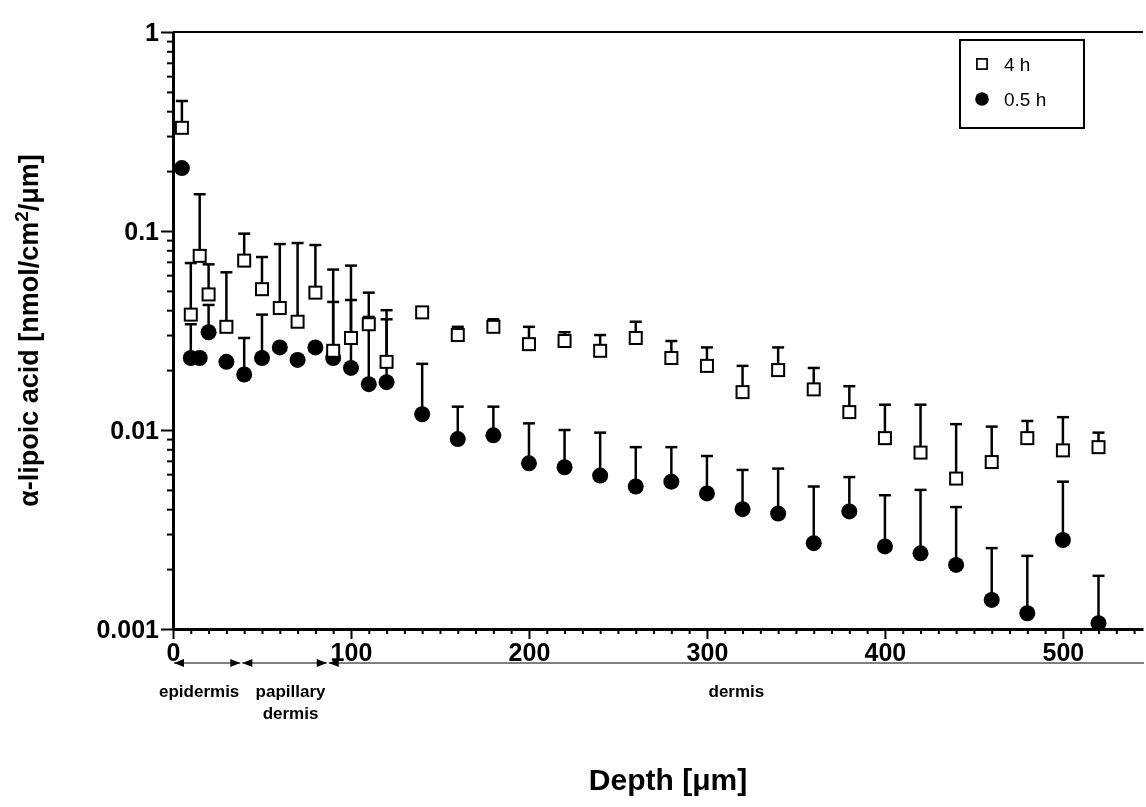  Describe the element at coordinates (529, 651) in the screenshot. I see `x-tick-label: 200` at that location.